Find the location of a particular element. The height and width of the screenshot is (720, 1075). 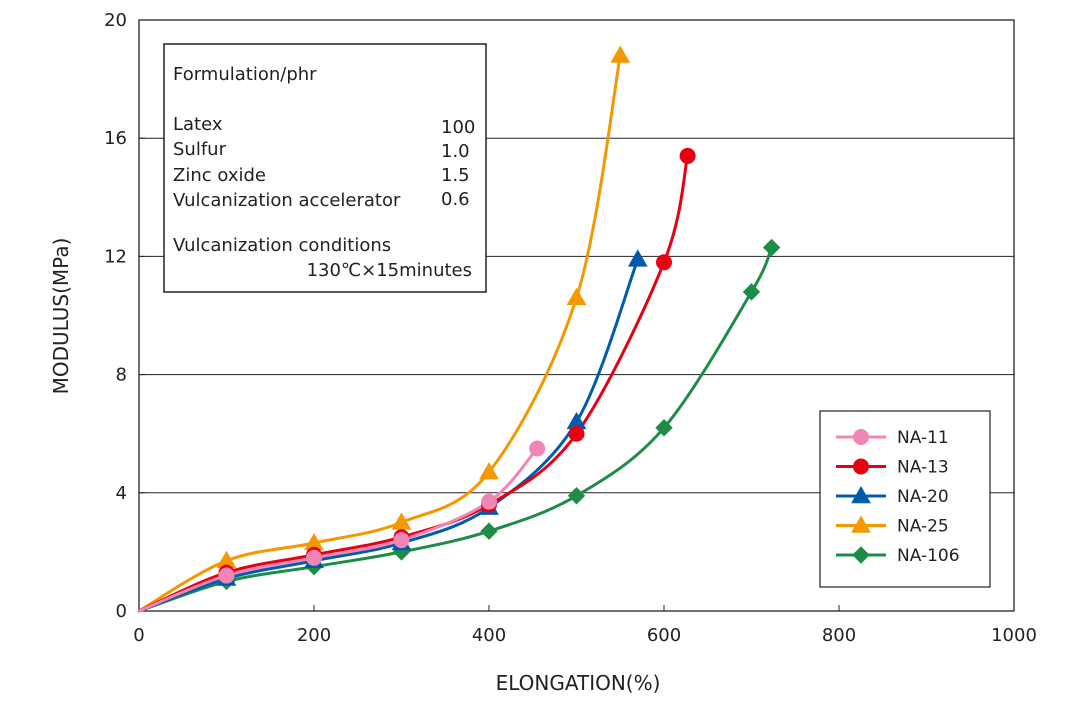

legend: NA-11 NA-13 NA-20 NA-25 NA-106 is located at coordinates (905, 499).